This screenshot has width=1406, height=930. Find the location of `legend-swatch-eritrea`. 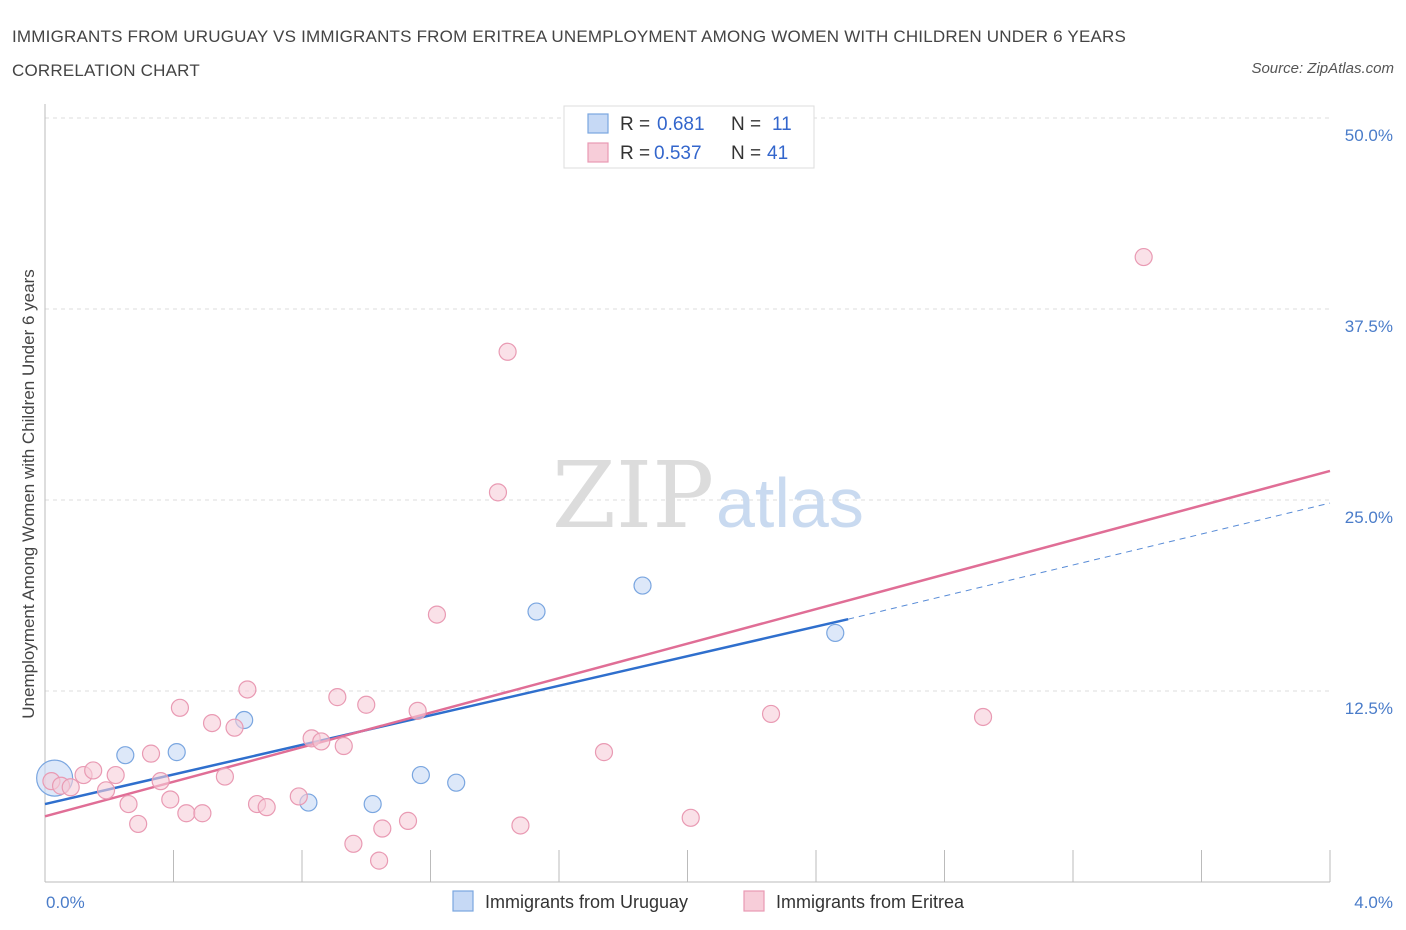

legend-swatch-eritrea is located at coordinates (598, 152).